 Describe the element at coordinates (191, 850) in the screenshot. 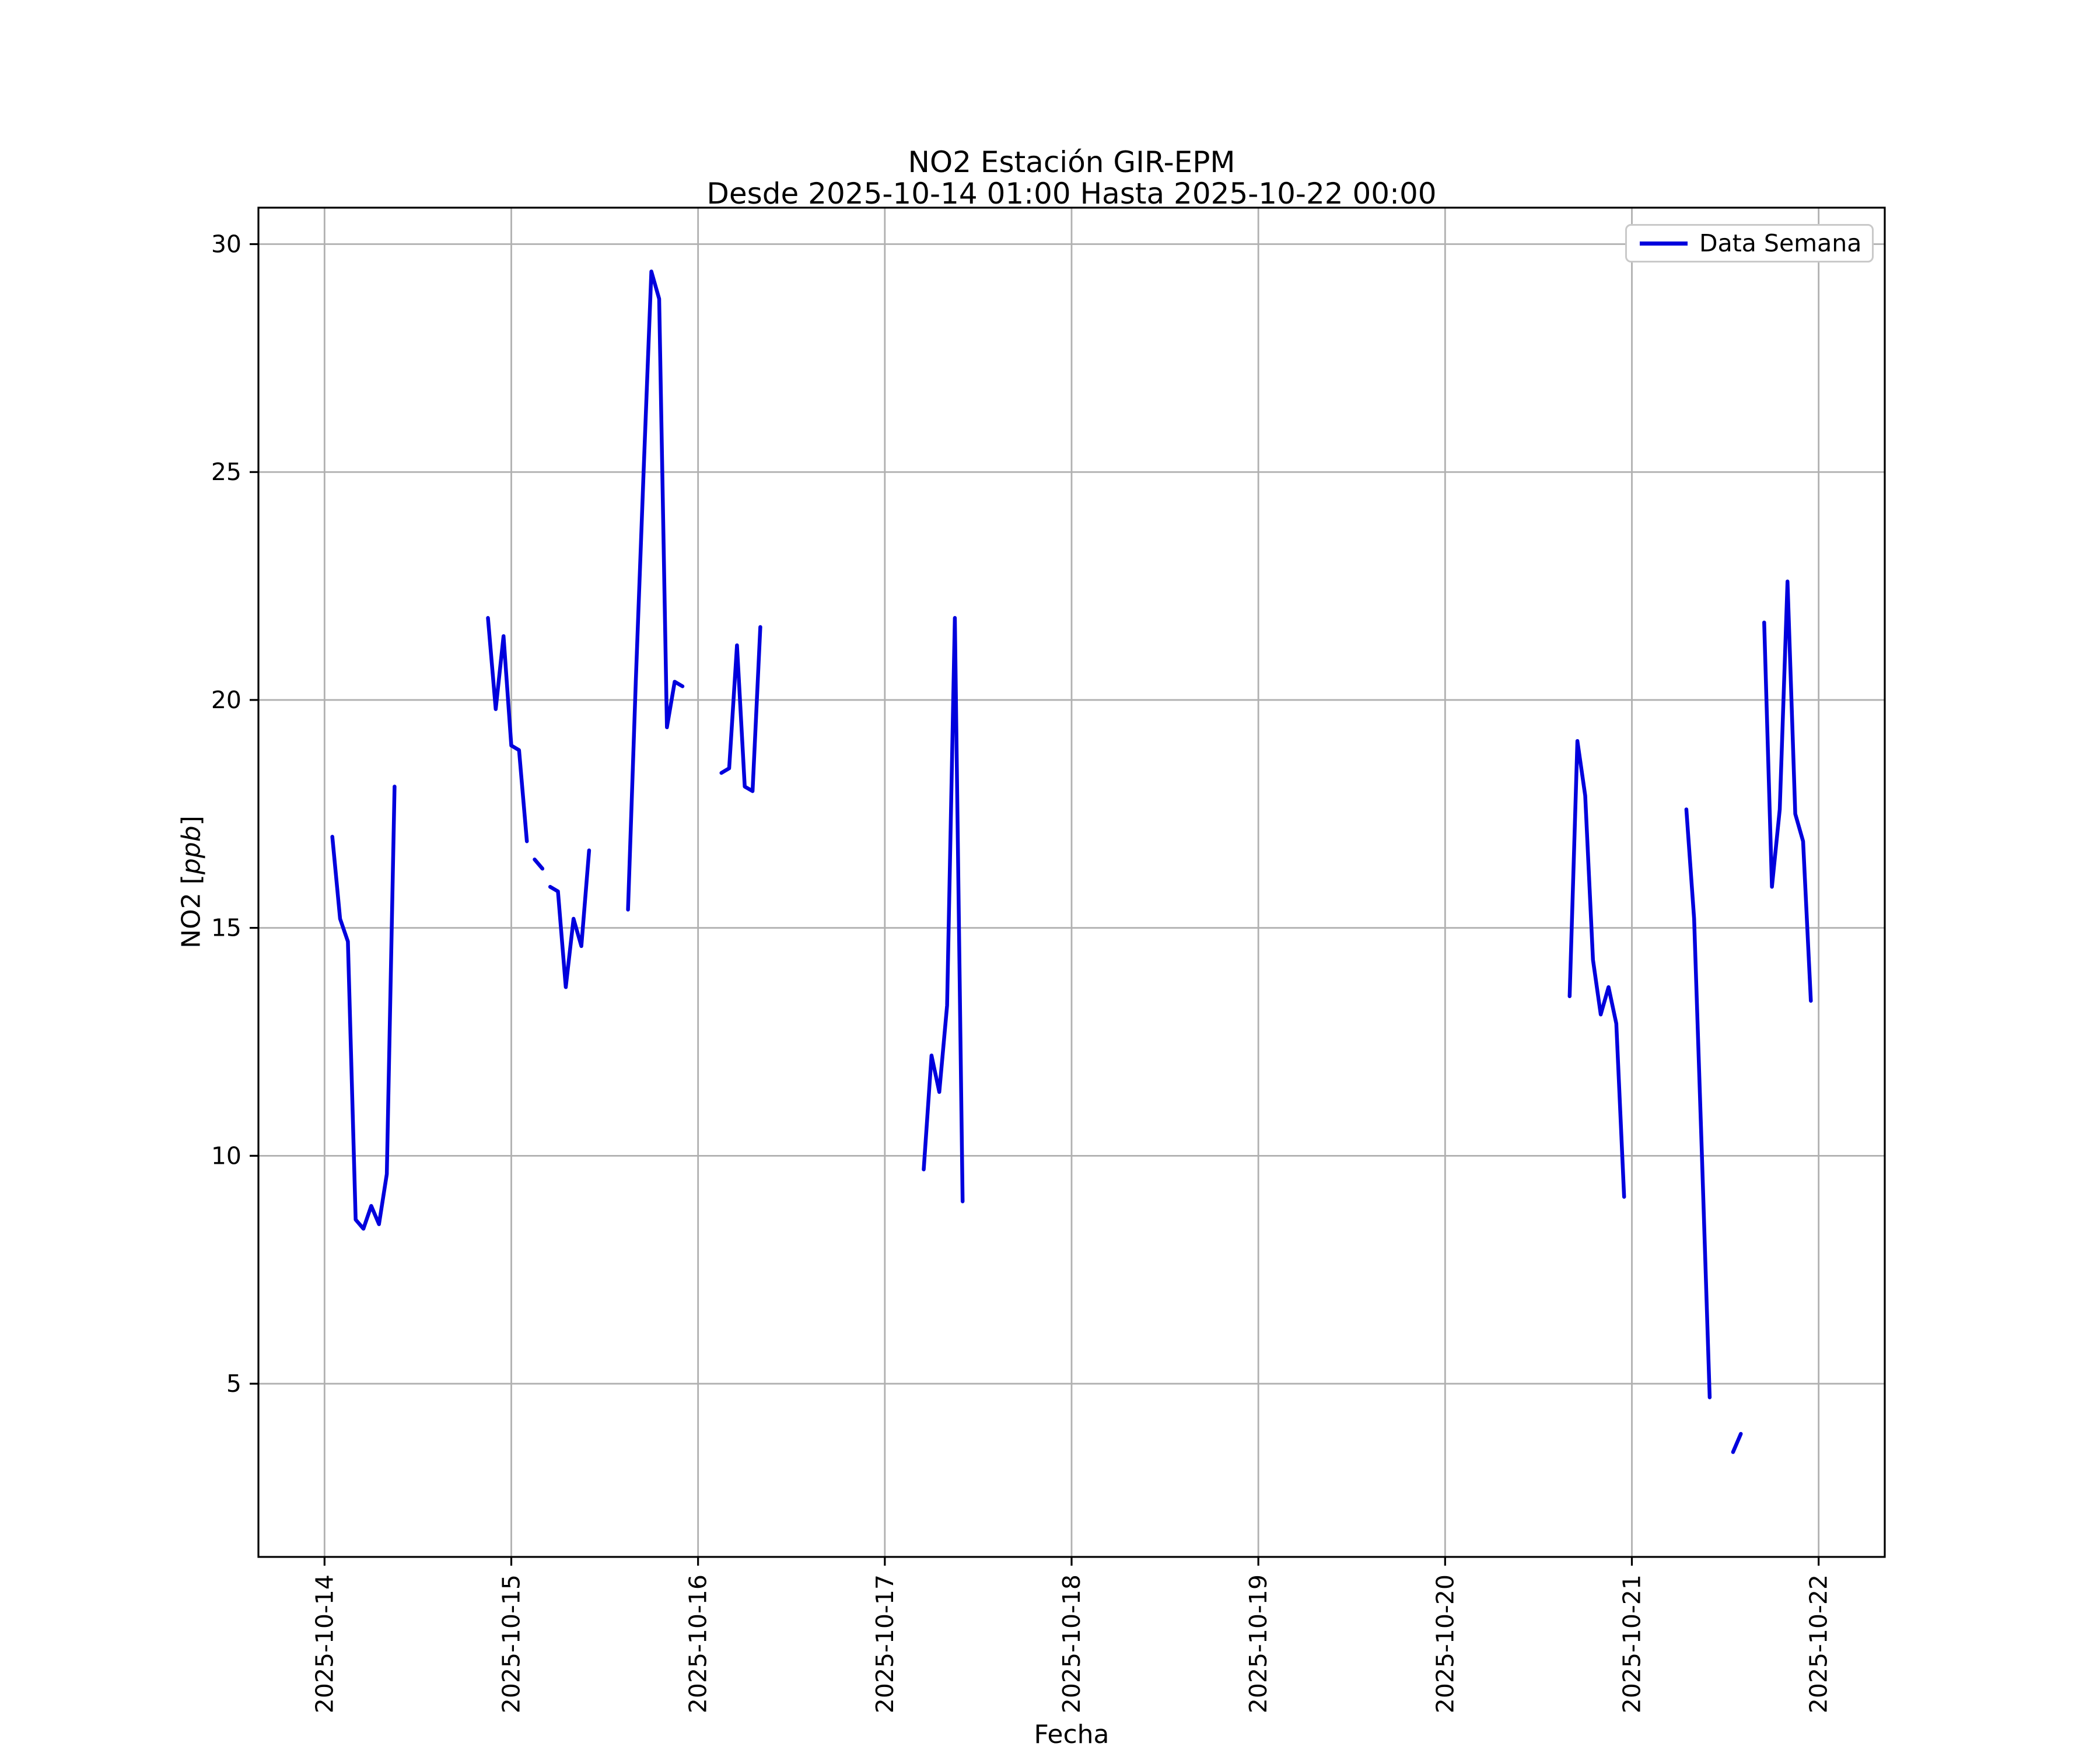

I see `y-axis-label-unit: ppb` at that location.